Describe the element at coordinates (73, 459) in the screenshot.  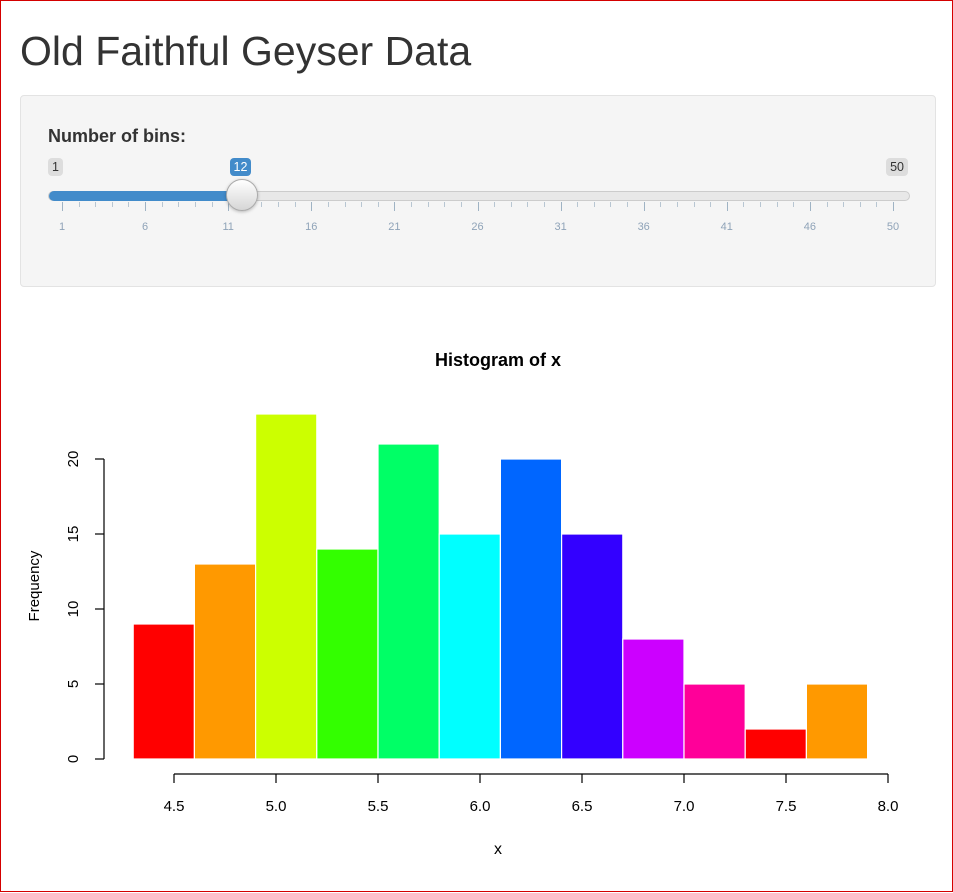
I see `y-tick-label: 20` at that location.